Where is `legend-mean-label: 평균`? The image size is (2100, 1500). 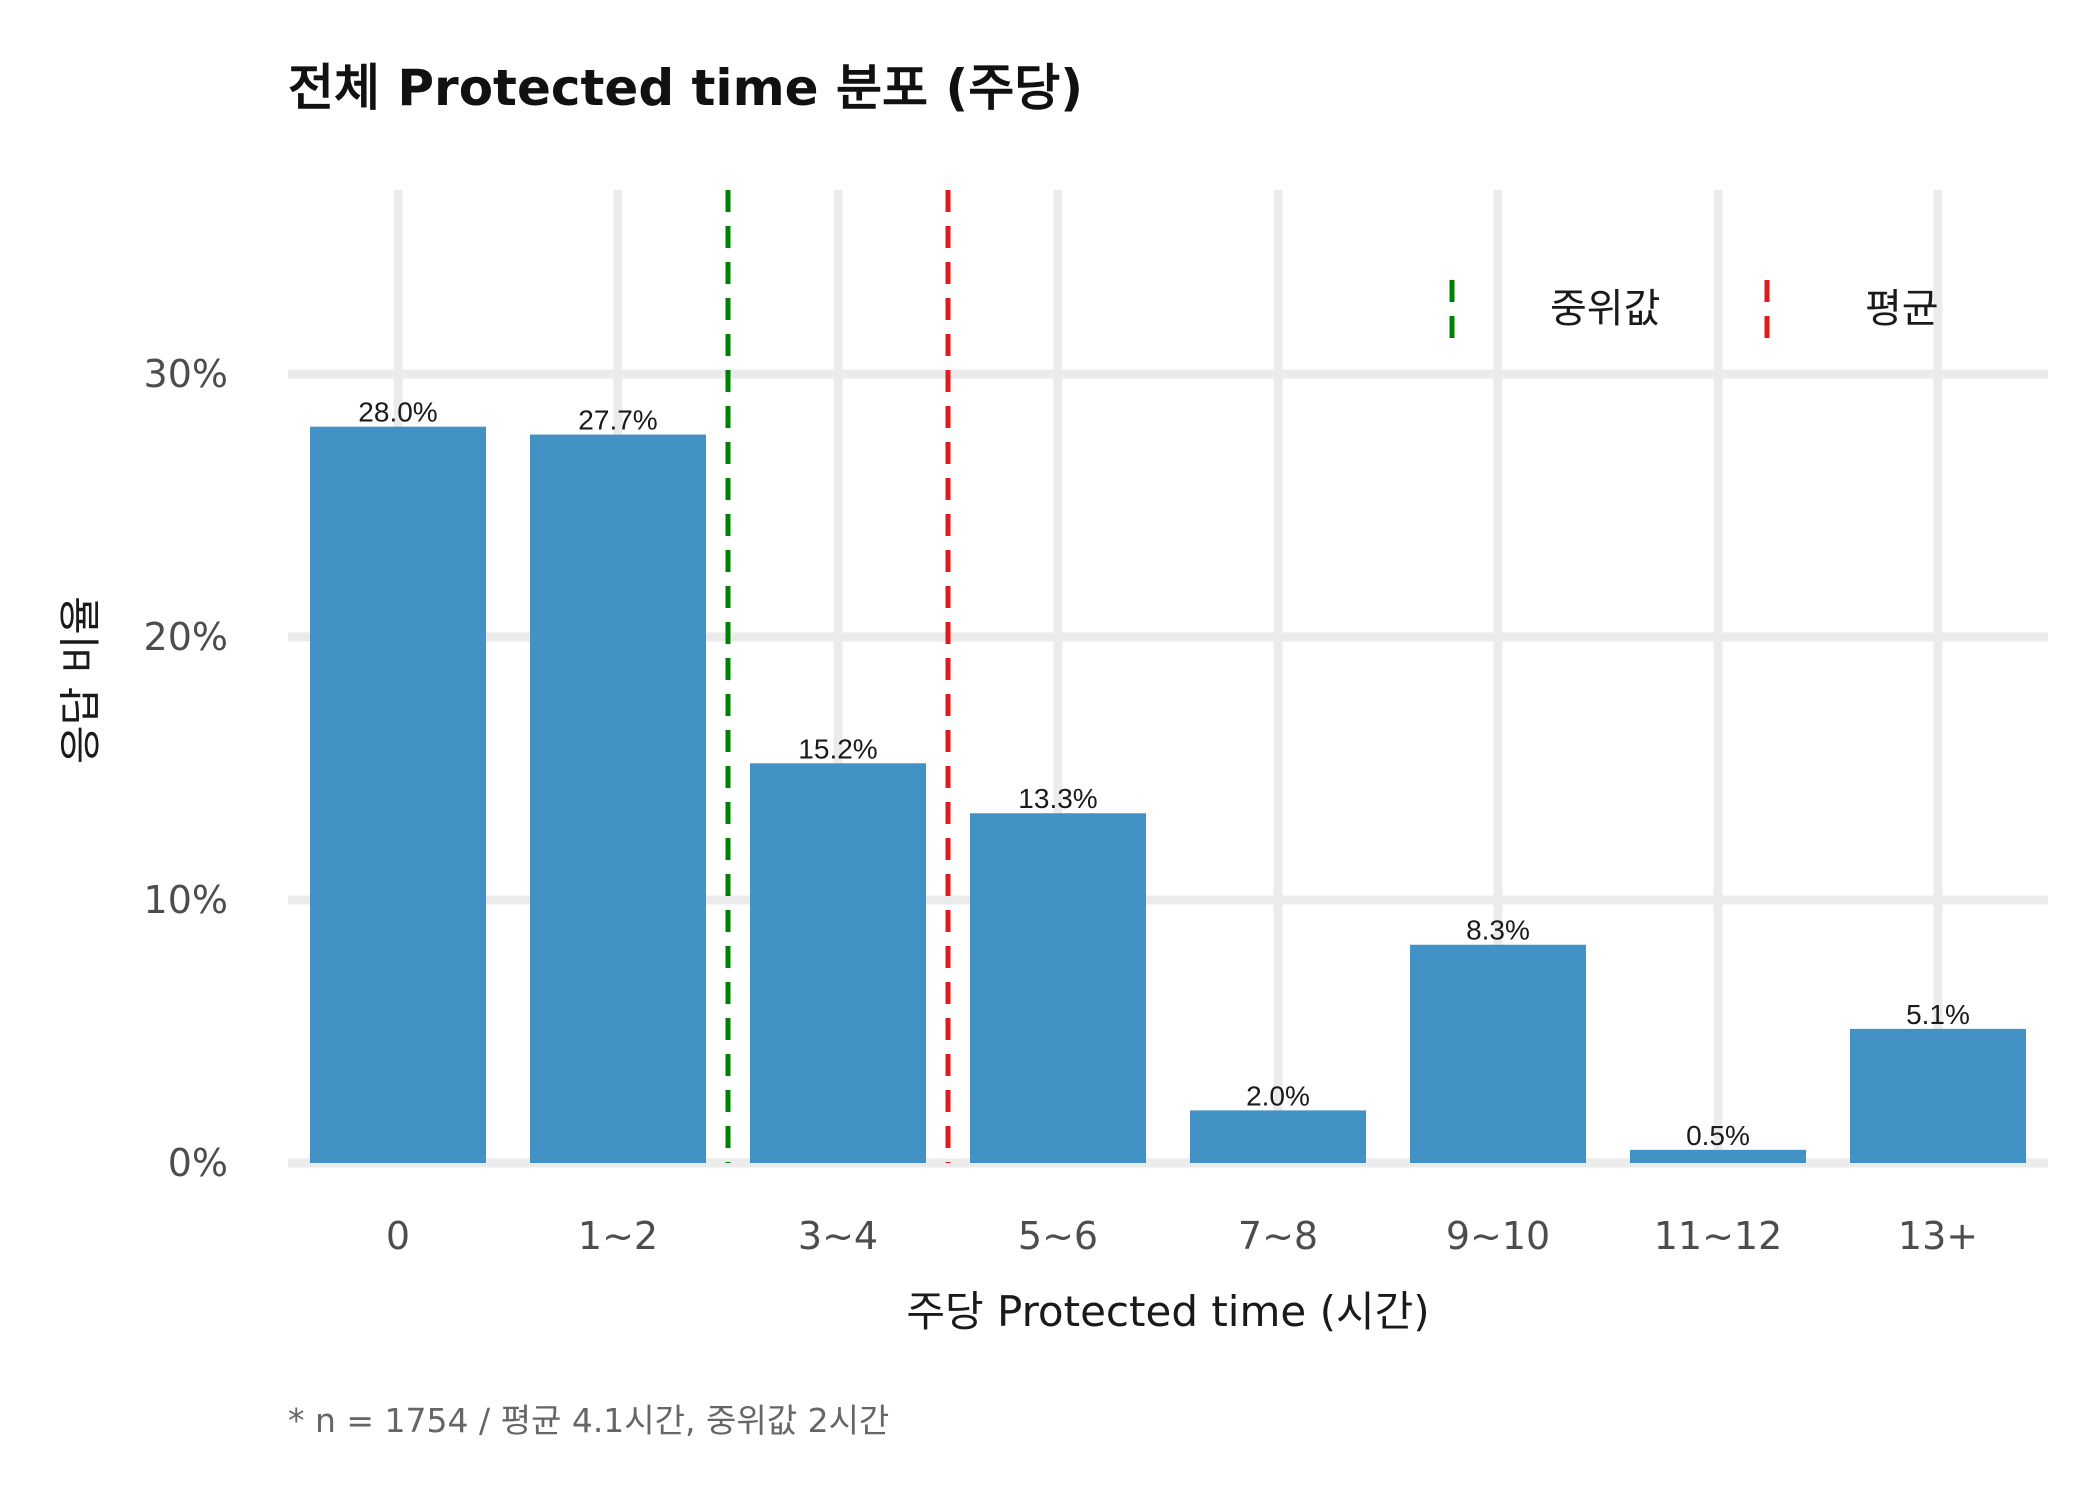 legend-mean-label: 평균 is located at coordinates (1902, 309).